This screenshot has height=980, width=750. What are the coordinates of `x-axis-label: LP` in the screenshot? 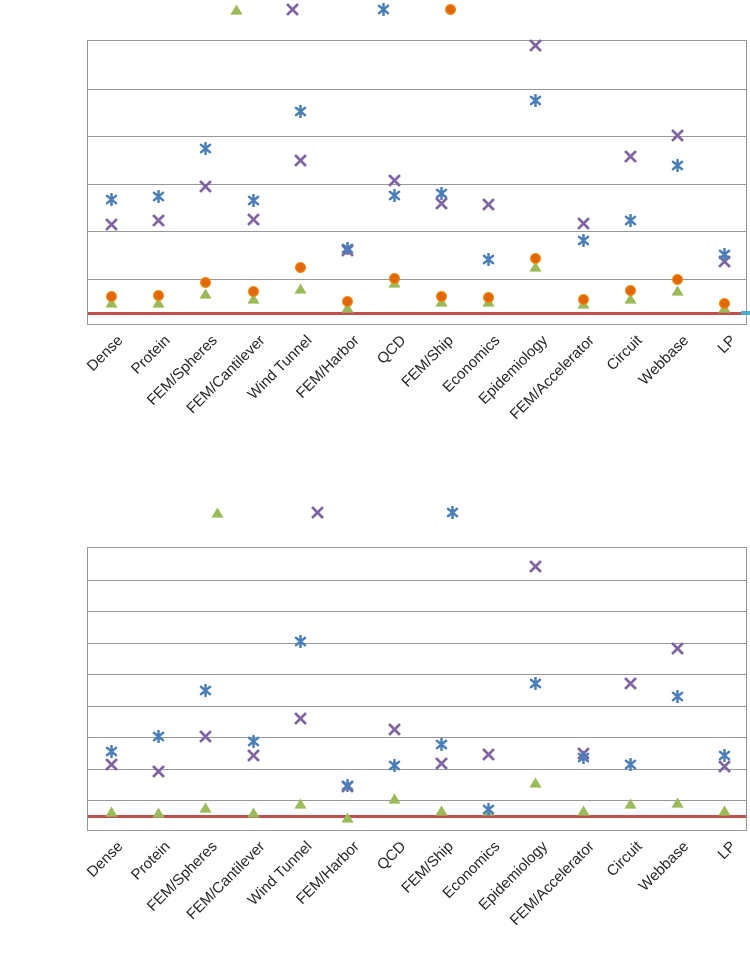 It's located at (727, 851).